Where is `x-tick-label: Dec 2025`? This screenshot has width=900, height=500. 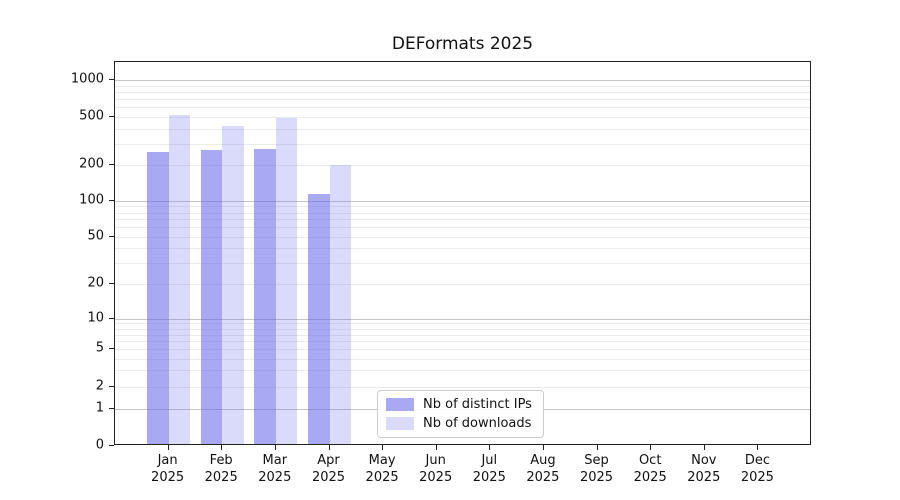
x-tick-label: Dec 2025 is located at coordinates (757, 469).